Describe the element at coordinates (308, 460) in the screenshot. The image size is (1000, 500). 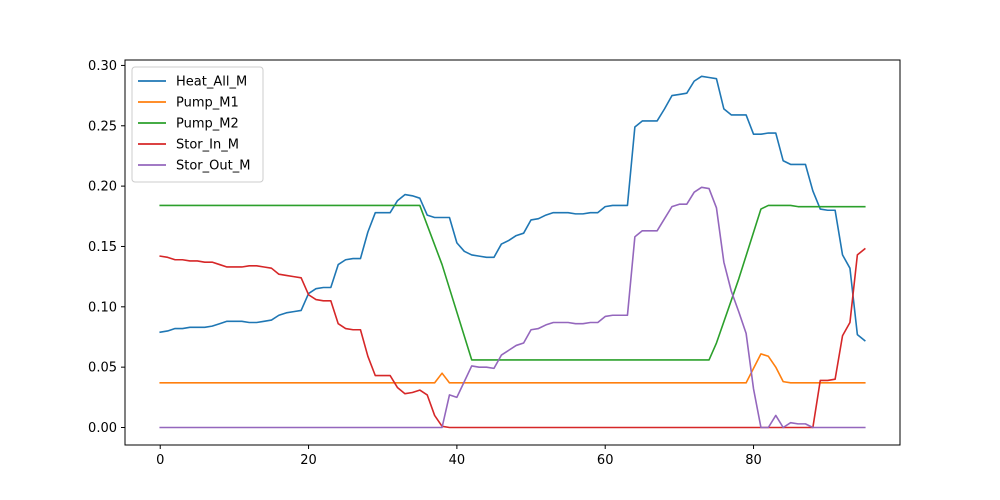
I see `x-tick-label-1: 20` at that location.